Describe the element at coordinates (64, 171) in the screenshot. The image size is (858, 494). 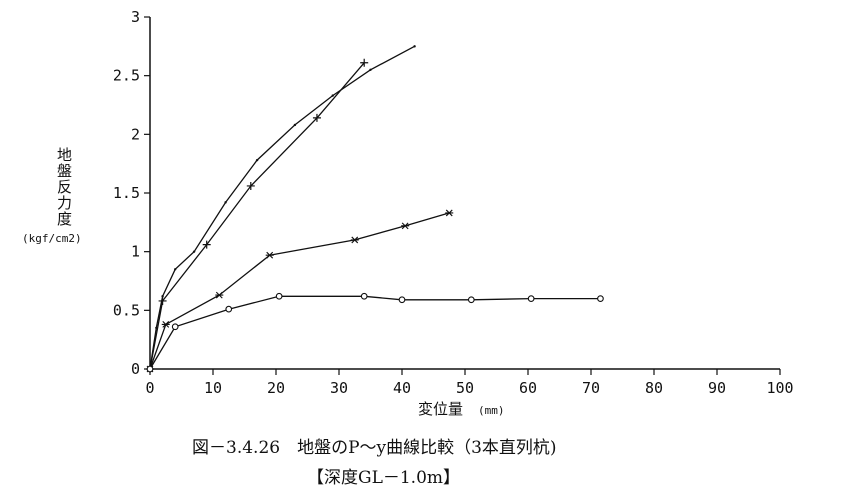
I see `y-axis-title-char: 盤` at that location.